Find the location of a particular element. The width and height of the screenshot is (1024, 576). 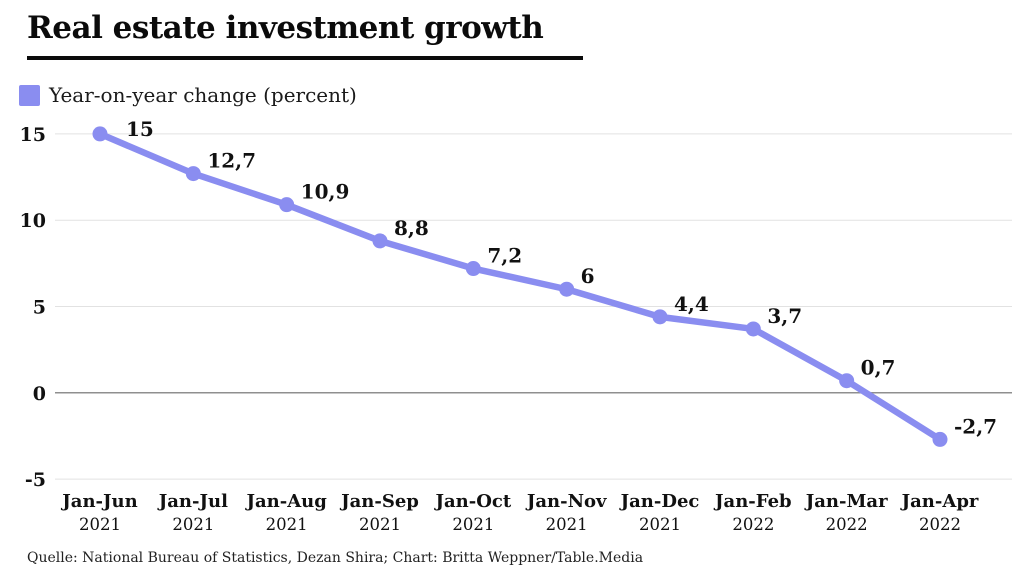

chart-title: Real estate investment growth is located at coordinates (285, 28).